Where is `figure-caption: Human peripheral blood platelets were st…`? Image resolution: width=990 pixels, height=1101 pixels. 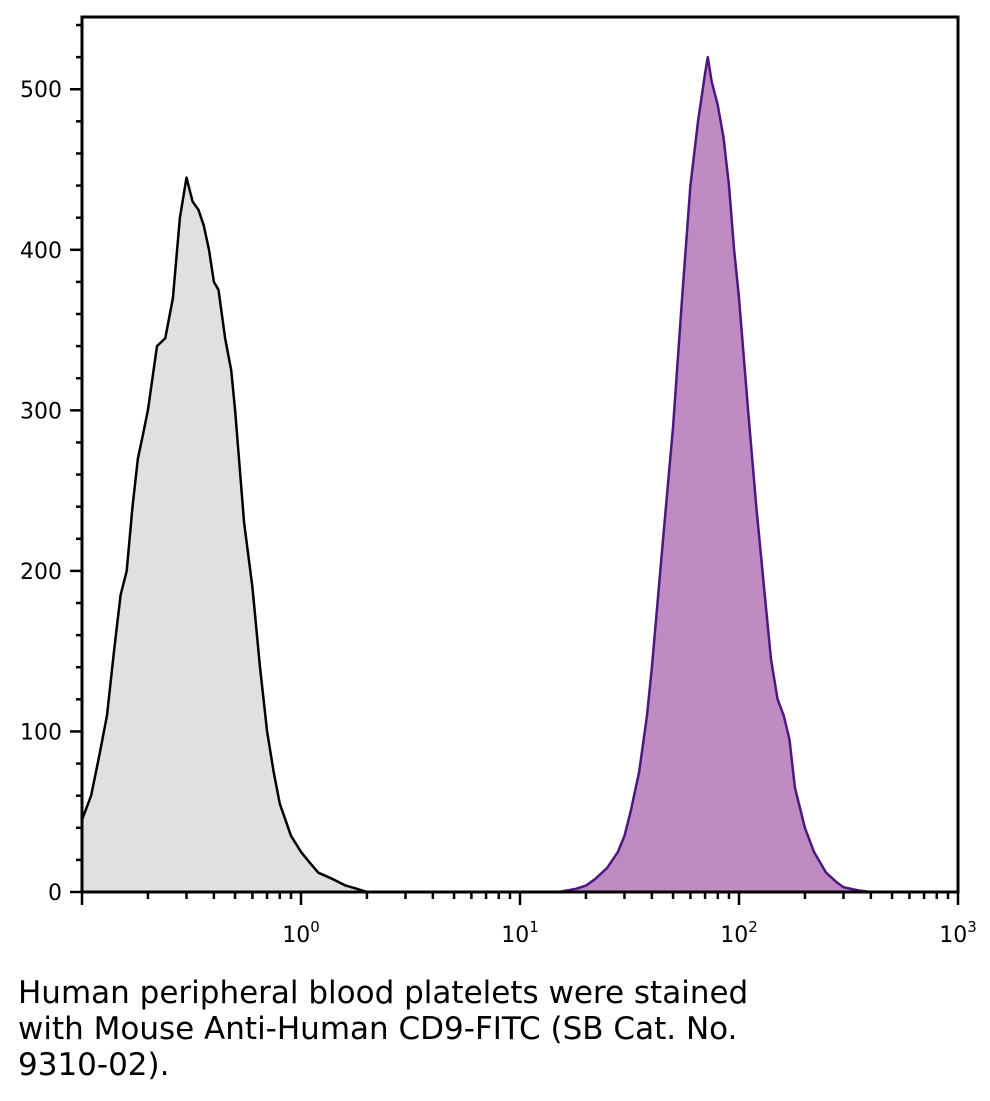 figure-caption: Human peripheral blood platelets were st… is located at coordinates (383, 1029).